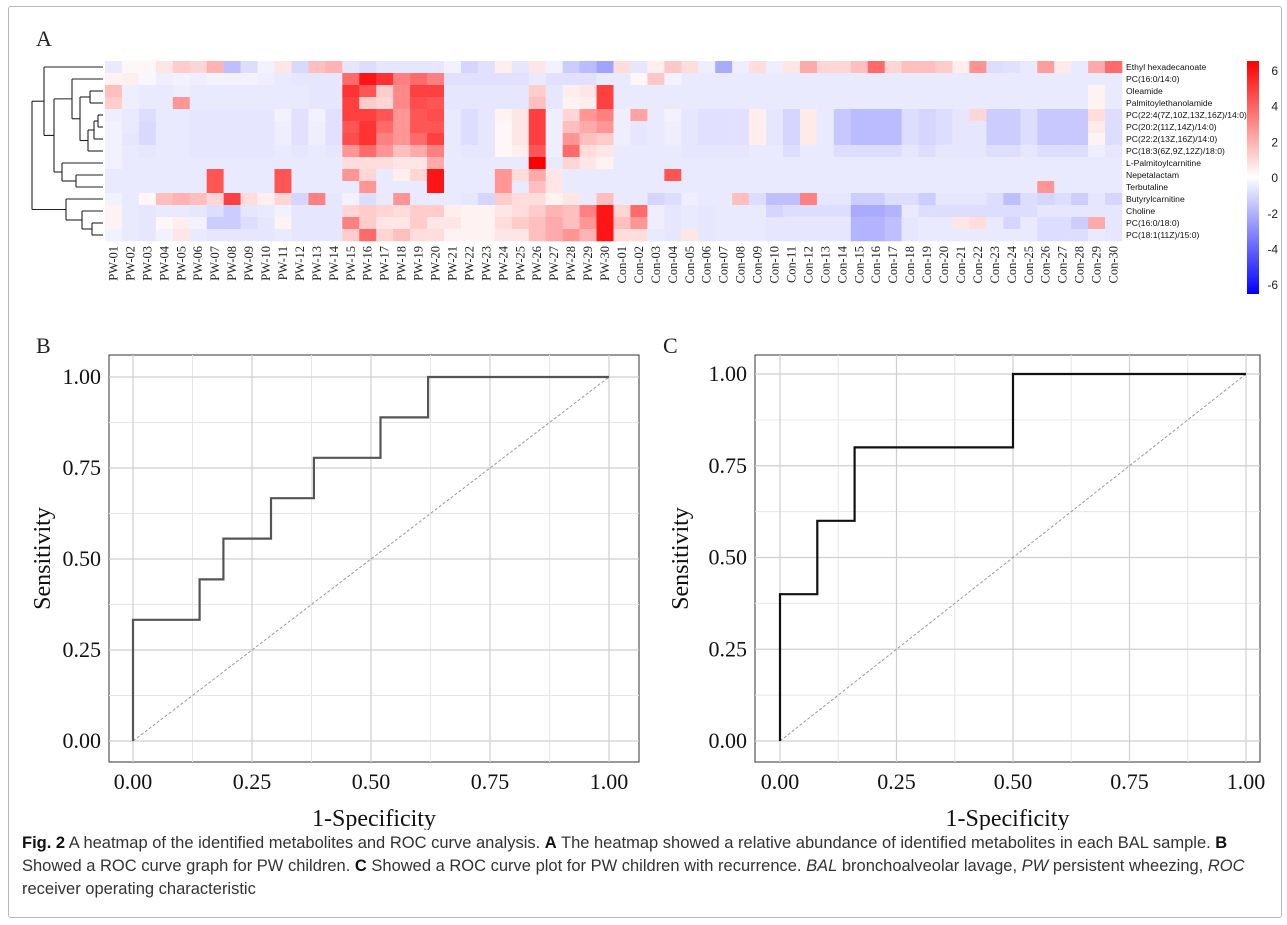  What do you see at coordinates (537, 263) in the screenshot?
I see `heatmap-column-label: PW-26` at bounding box center [537, 263].